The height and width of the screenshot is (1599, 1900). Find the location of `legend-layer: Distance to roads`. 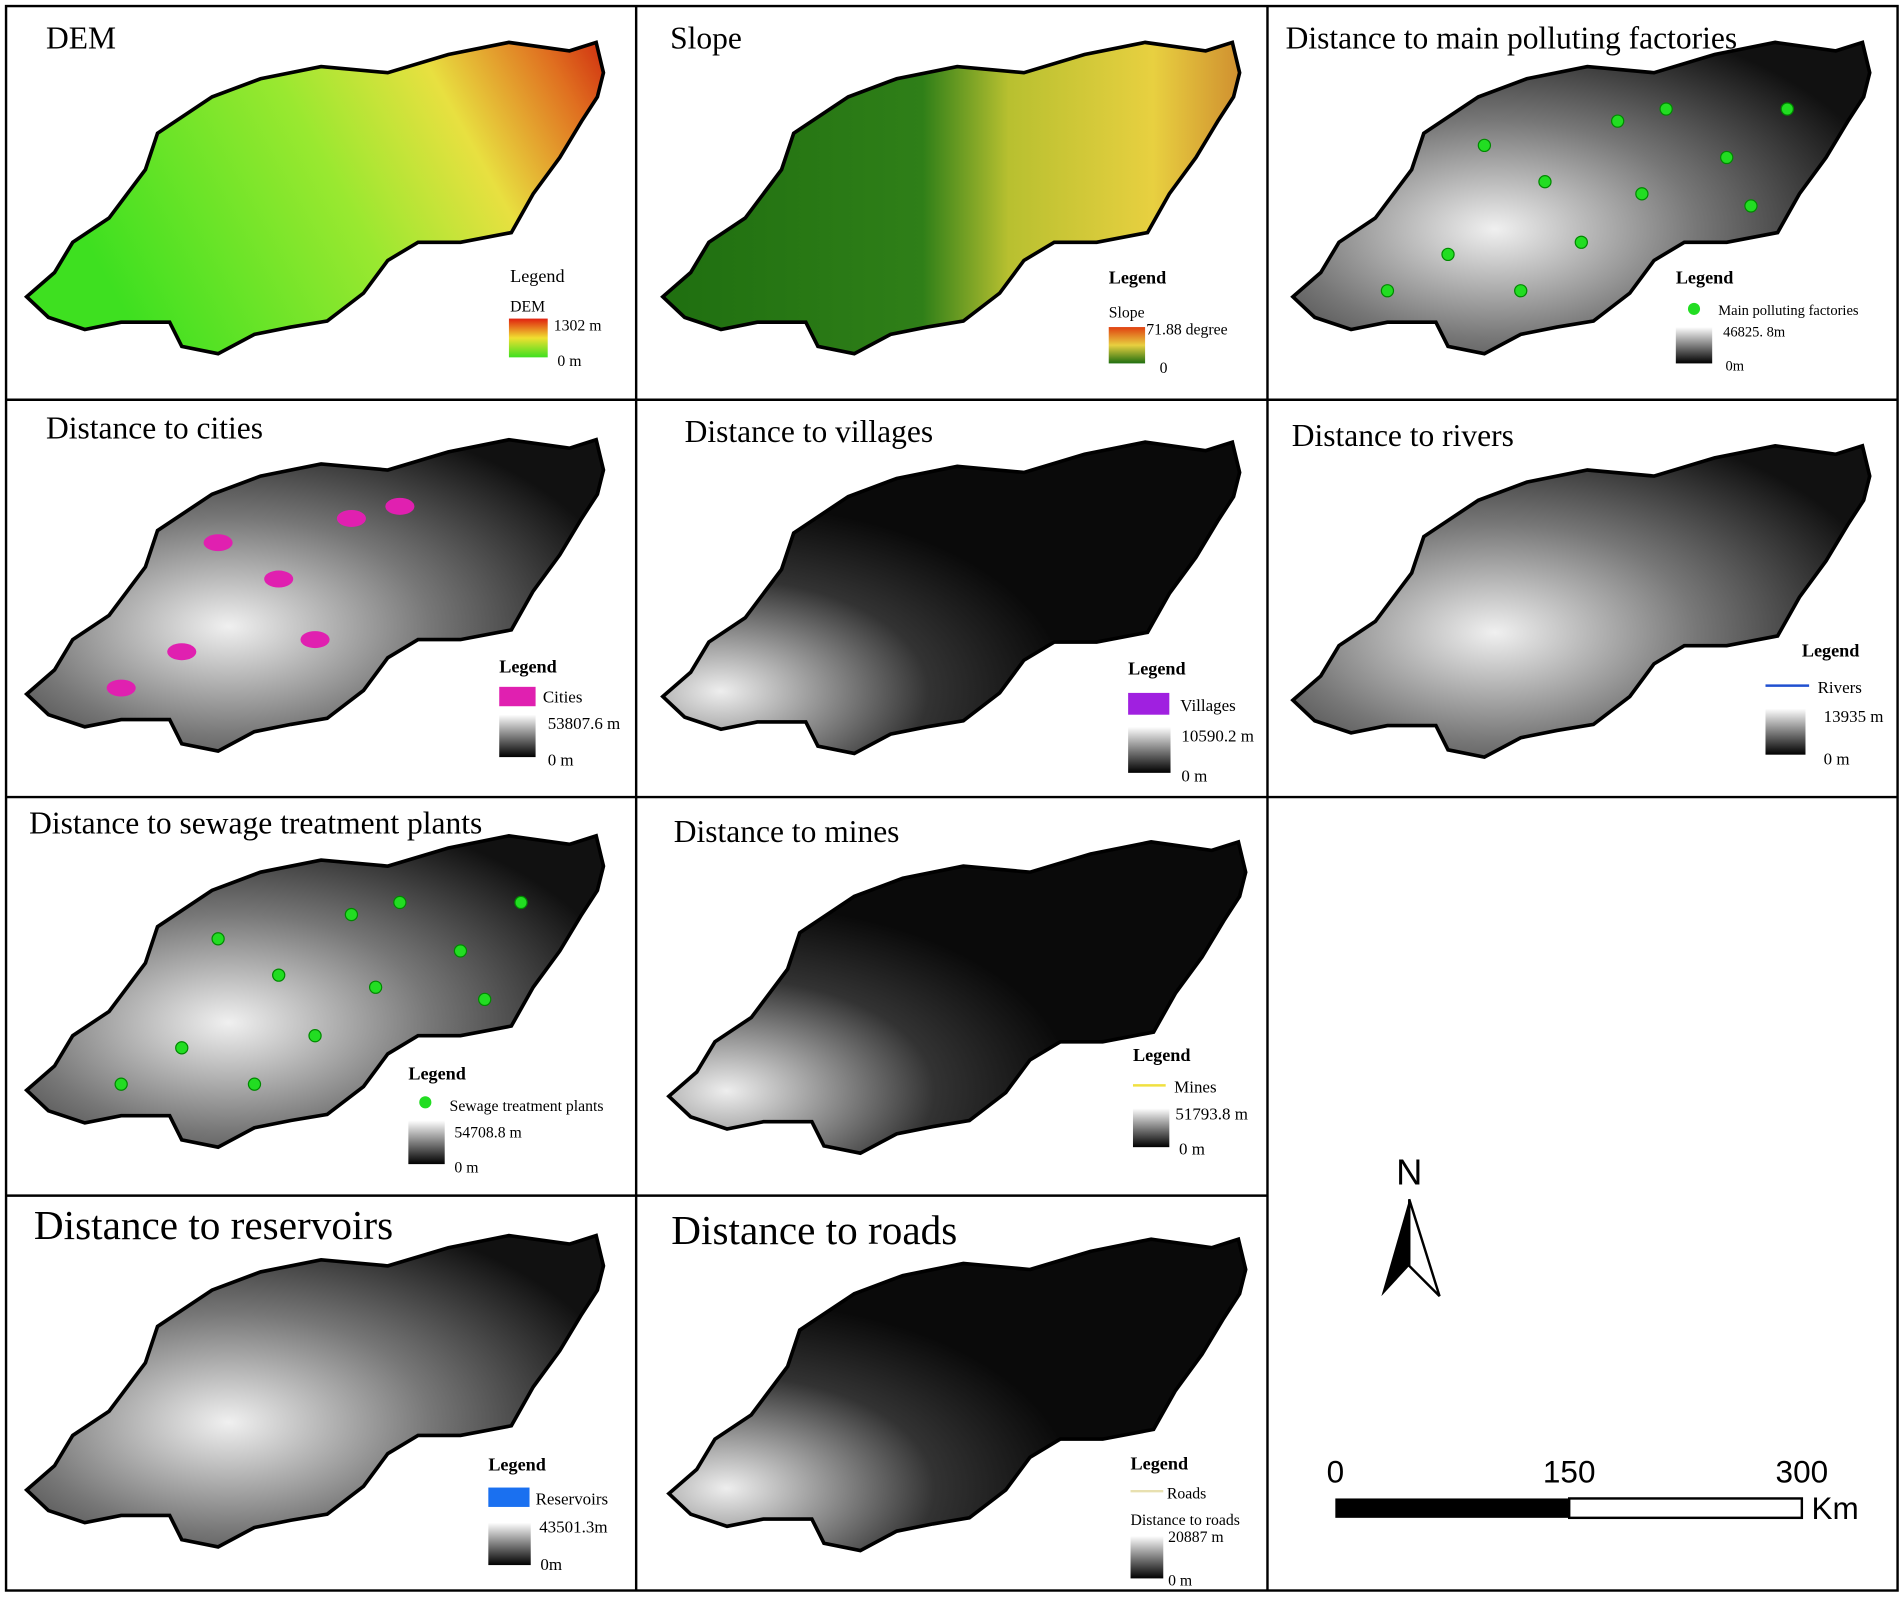

legend-layer: Distance to roads is located at coordinates (1185, 1520).